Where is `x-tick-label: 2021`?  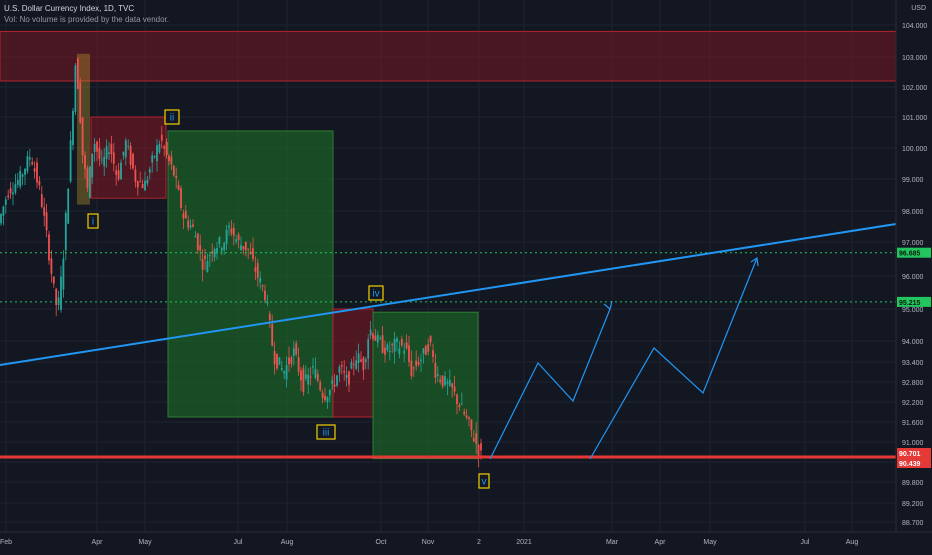 x-tick-label: 2021 is located at coordinates (524, 542).